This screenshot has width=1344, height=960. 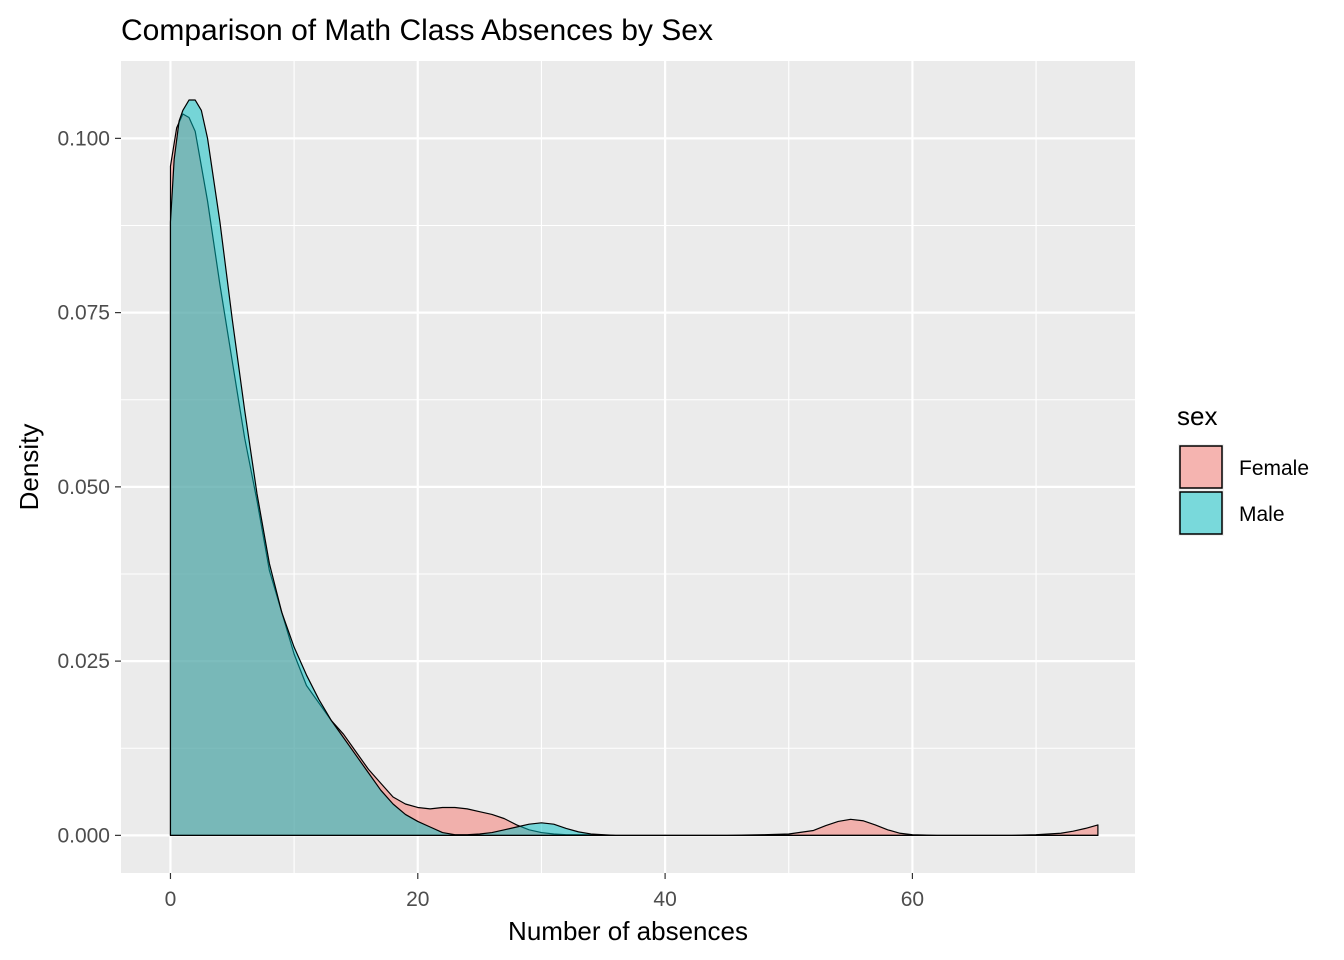 I want to click on y-axis-title: Density, so click(x=29, y=467).